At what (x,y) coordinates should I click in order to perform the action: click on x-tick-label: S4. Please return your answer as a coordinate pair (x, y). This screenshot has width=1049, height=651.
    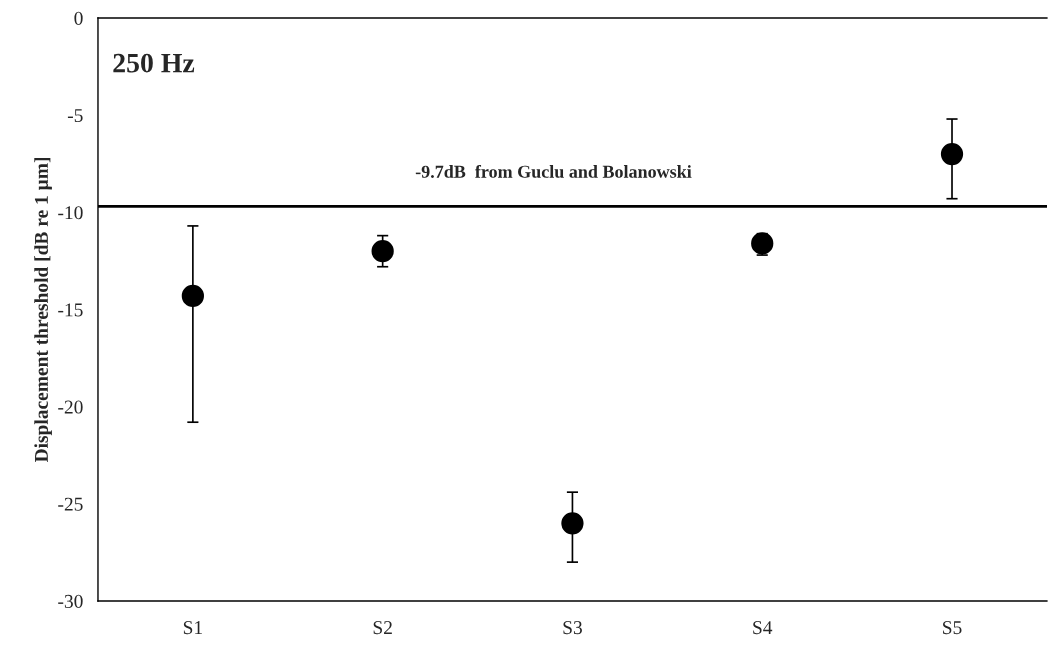
    Looking at the image, I should click on (763, 628).